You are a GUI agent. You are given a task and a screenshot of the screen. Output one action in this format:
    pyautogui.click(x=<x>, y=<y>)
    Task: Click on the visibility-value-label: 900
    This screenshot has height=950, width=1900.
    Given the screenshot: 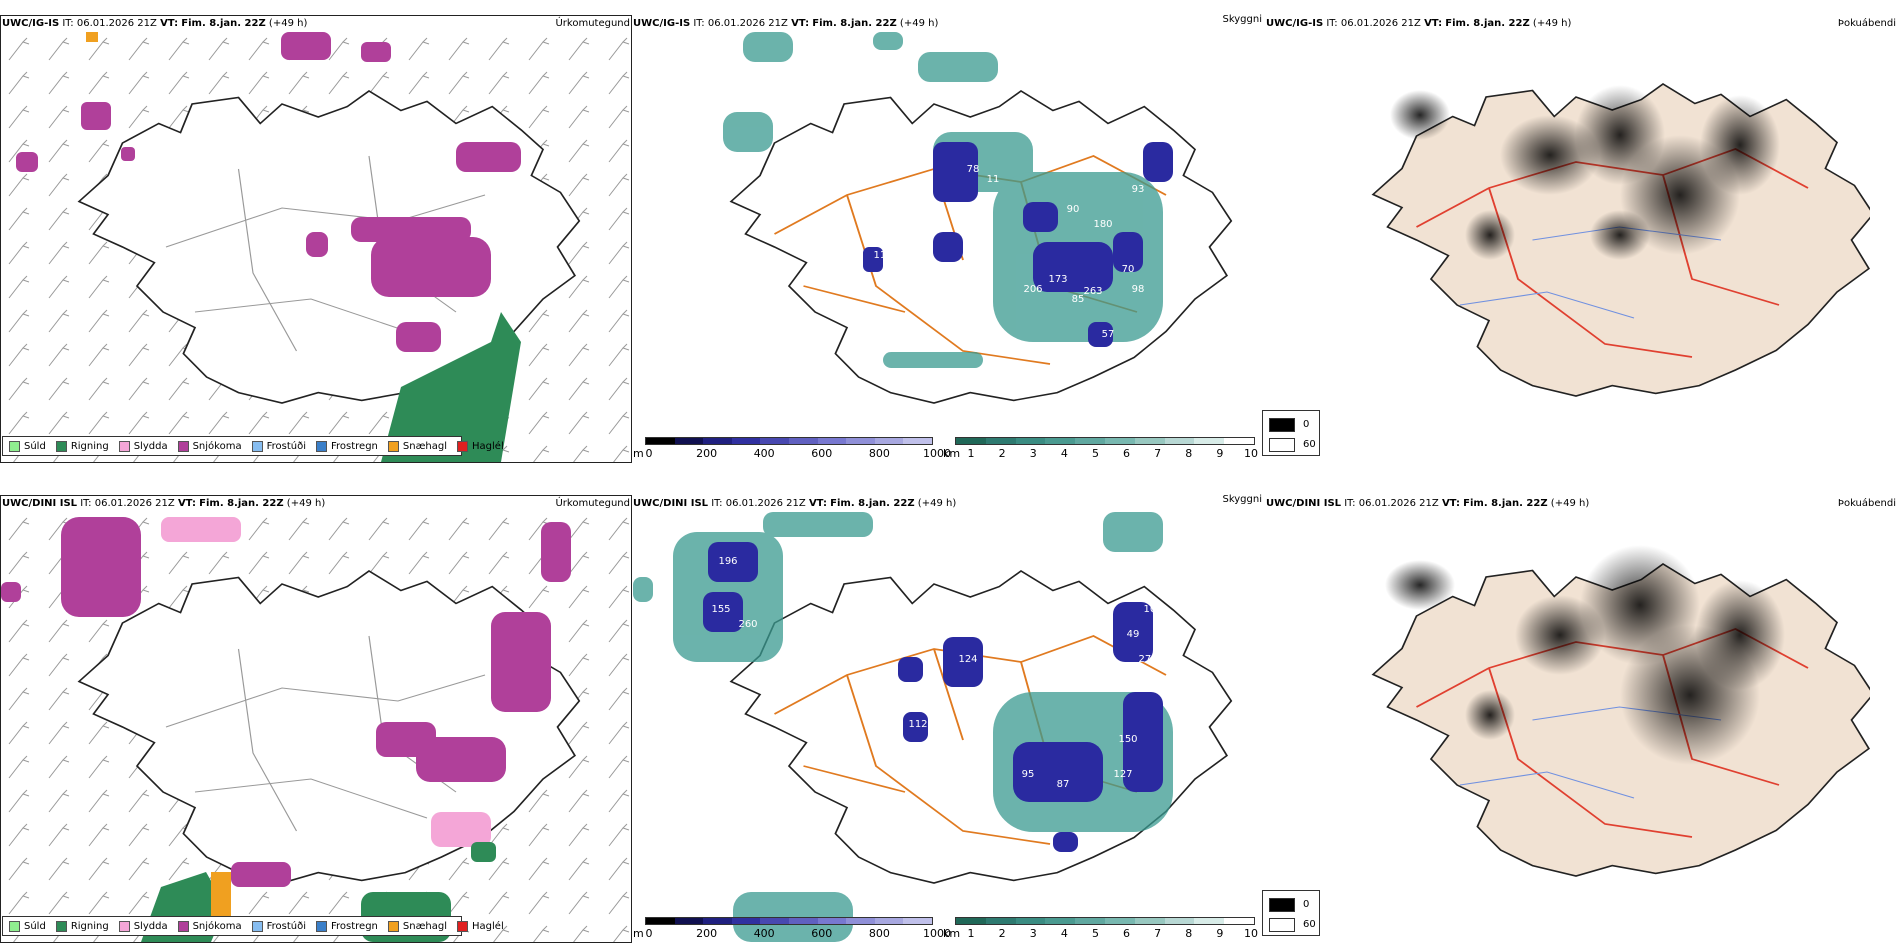 What is the action you would take?
    pyautogui.click(x=1177, y=554)
    